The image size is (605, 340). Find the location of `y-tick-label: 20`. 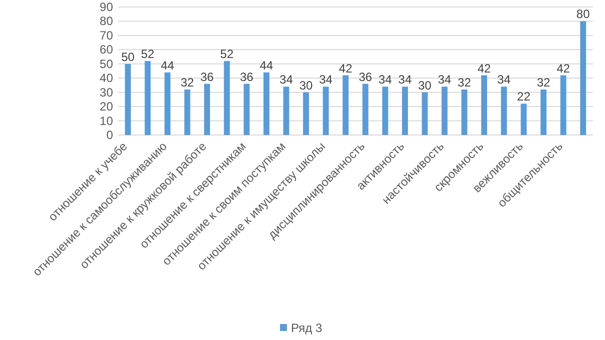

y-tick-label: 20 is located at coordinates (107, 107).